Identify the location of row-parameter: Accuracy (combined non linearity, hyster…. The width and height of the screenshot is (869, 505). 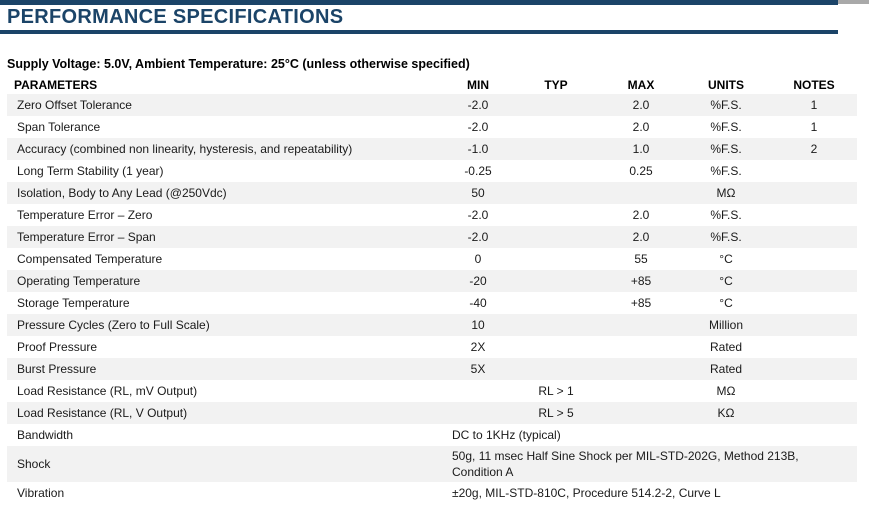
(185, 149).